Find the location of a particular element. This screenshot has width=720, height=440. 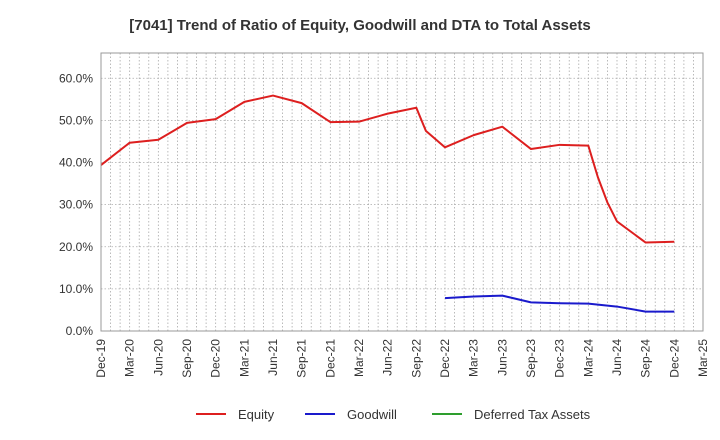

x-tick-label: Dec-23 is located at coordinates (560, 358).